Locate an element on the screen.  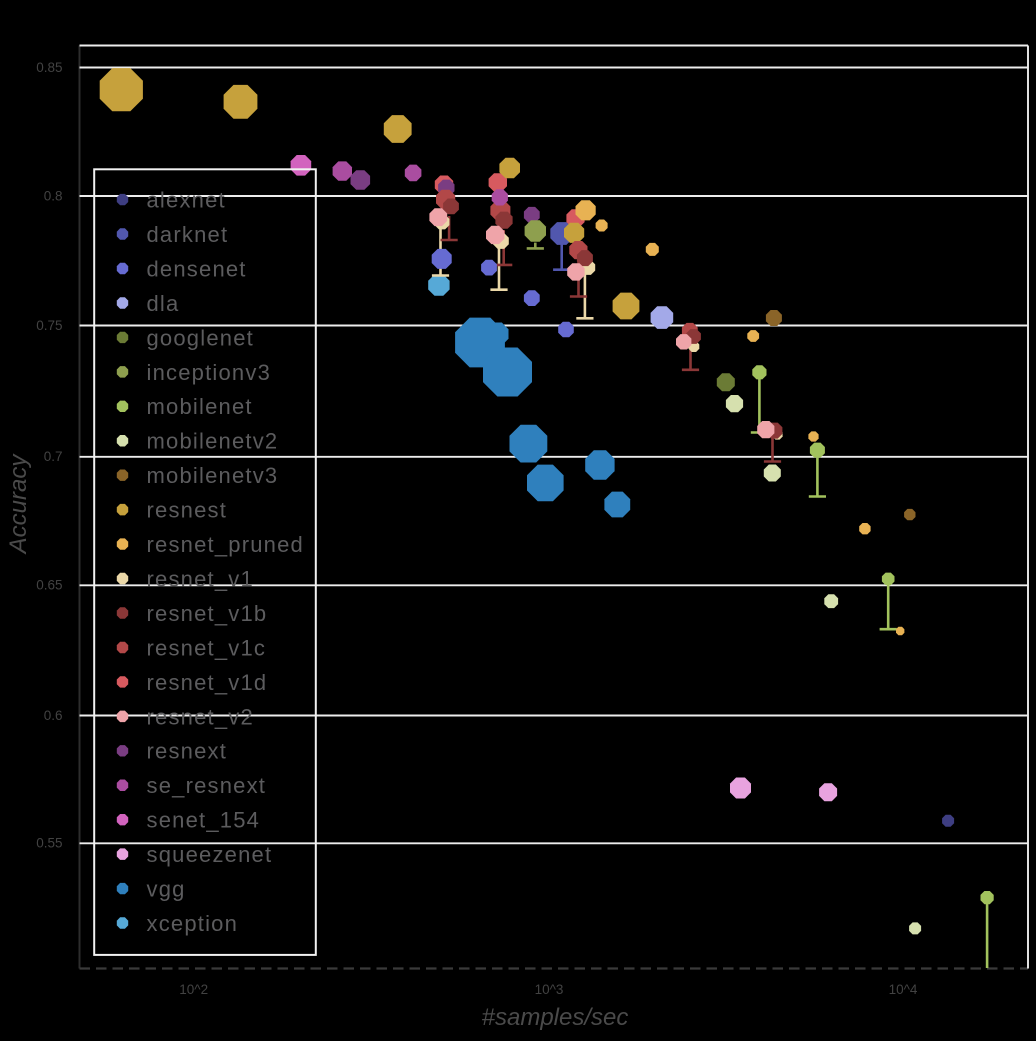
svg-text: resnet_v1d is located at coordinates (207, 682).